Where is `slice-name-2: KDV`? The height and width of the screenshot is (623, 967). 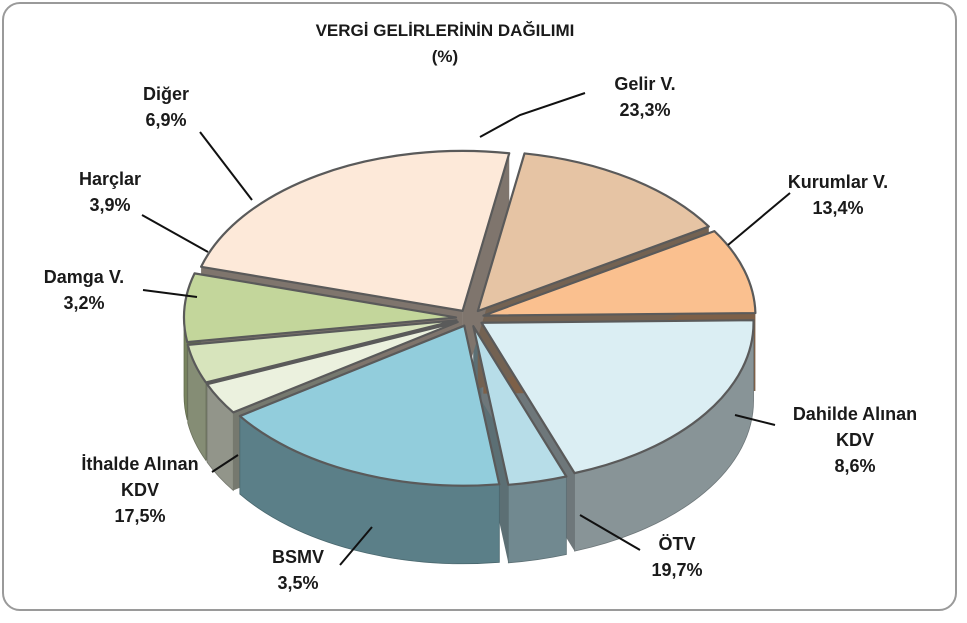
slice-name-2: KDV is located at coordinates (855, 440).